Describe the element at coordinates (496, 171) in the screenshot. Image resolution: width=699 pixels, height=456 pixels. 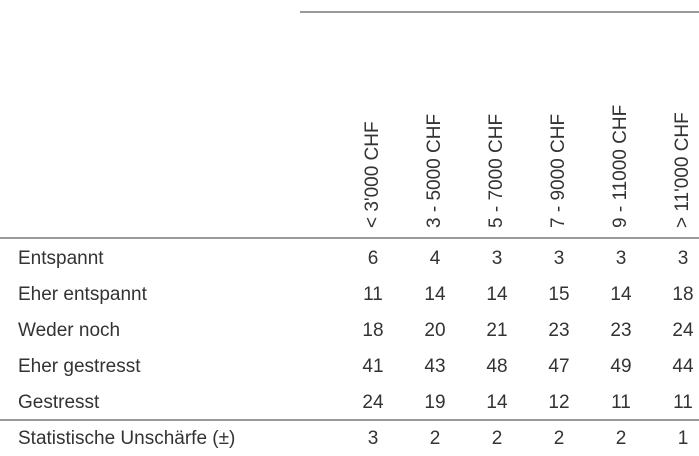
I see `column-header: 5 - 7000 CHF` at that location.